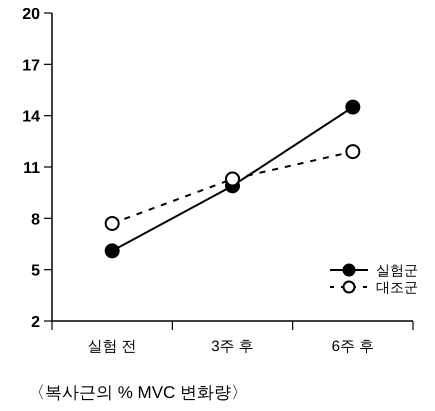 This screenshot has width=435, height=411. Describe the element at coordinates (35, 219) in the screenshot. I see `y-tick-label: 8` at that location.